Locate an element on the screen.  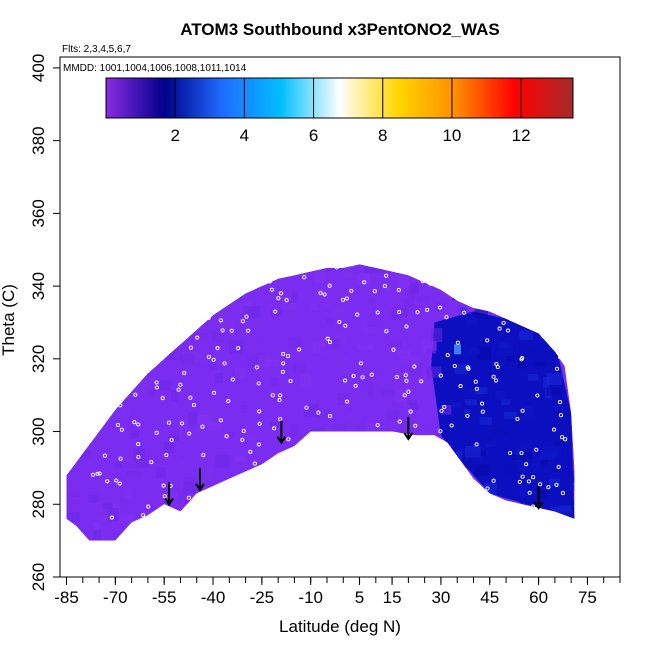
y-tick-label: 380 is located at coordinates (38, 140).